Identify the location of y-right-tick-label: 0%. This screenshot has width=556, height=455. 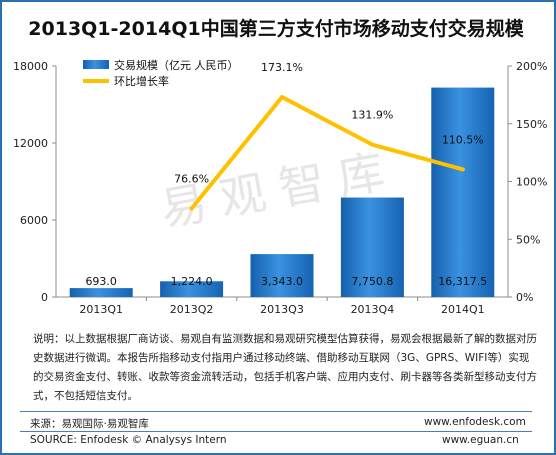
(524, 297).